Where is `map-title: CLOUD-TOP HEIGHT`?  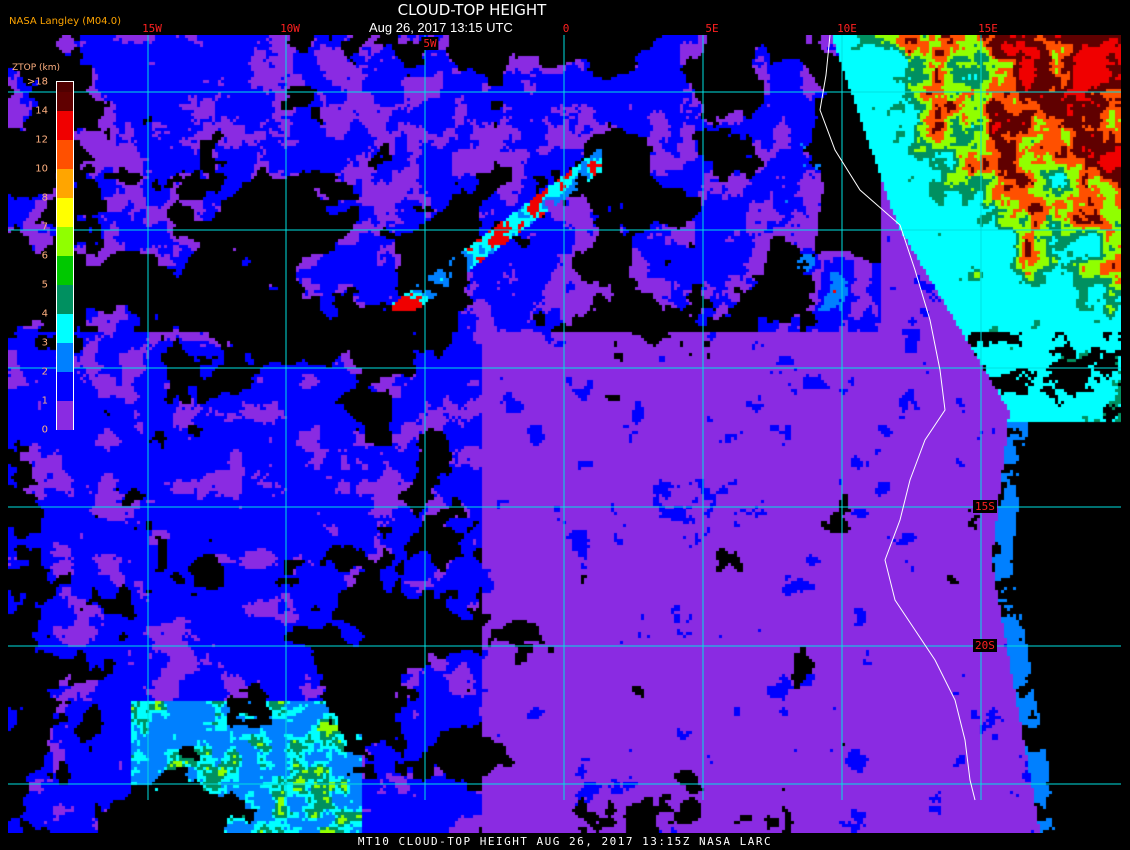
map-title: CLOUD-TOP HEIGHT is located at coordinates (472, 10).